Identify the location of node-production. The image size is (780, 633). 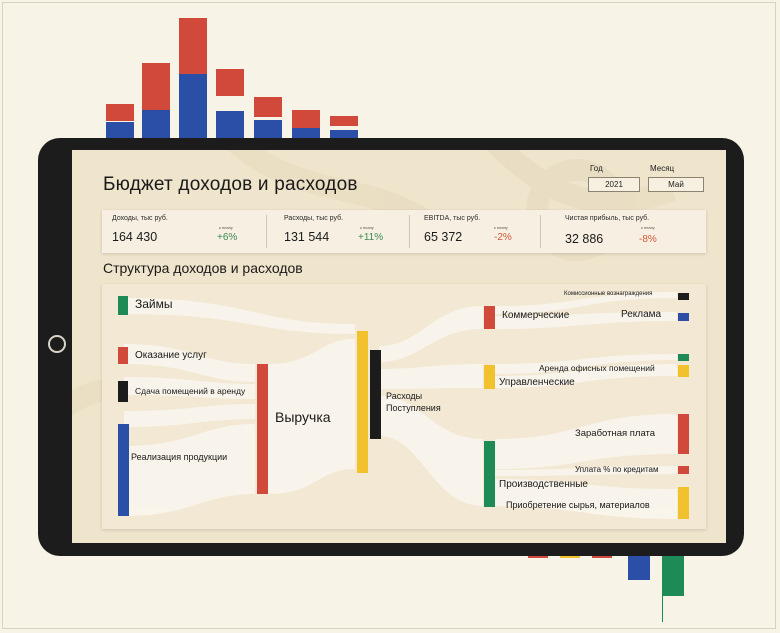
(489, 474).